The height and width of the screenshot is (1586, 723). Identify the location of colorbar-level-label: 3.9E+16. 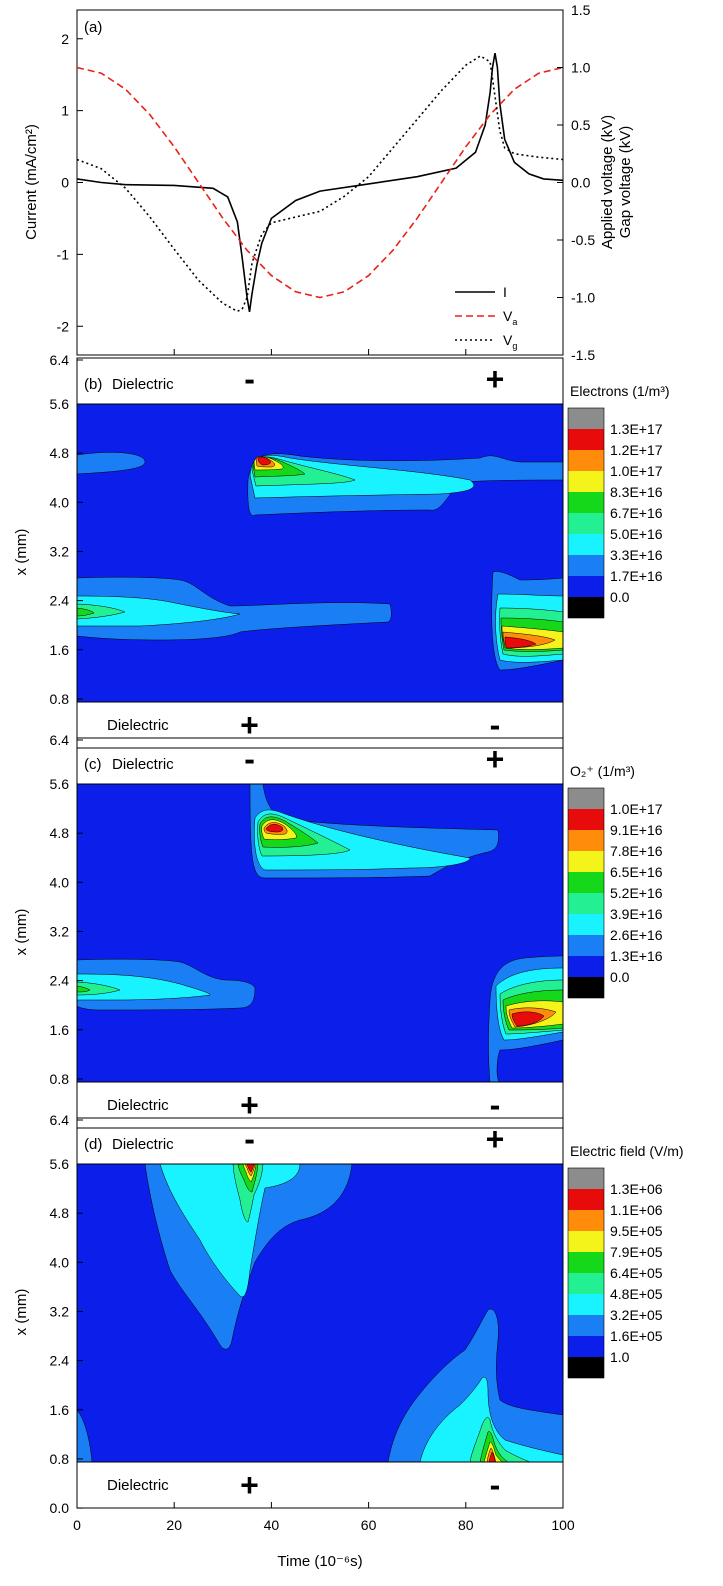
(636, 914).